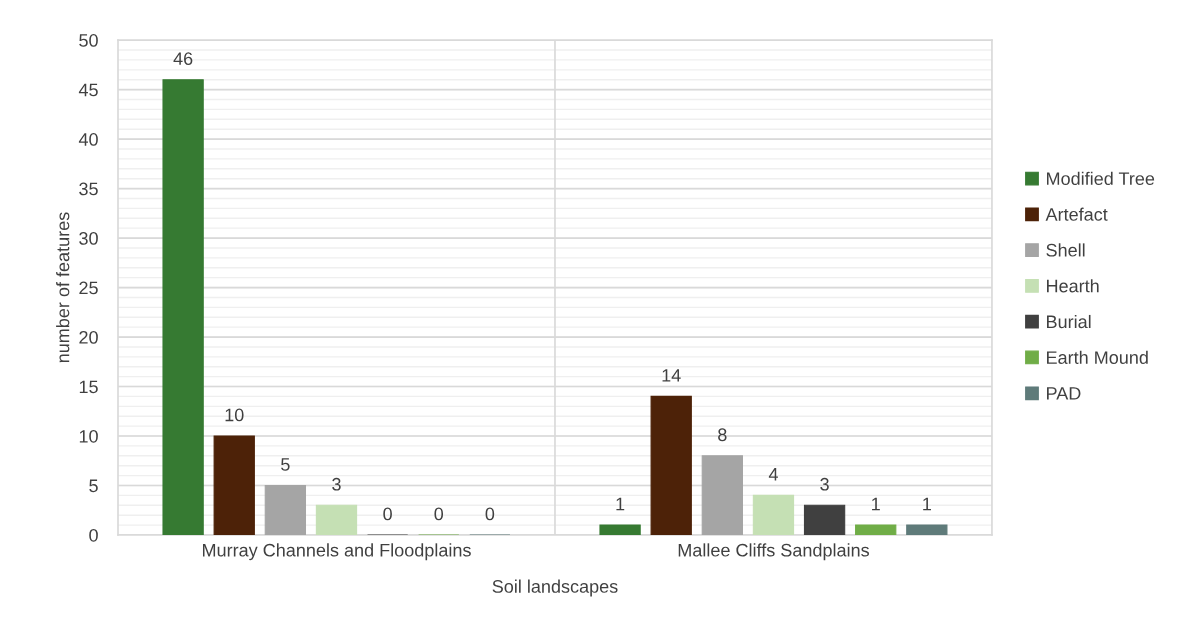 The width and height of the screenshot is (1198, 632). What do you see at coordinates (88, 189) in the screenshot?
I see `y-tick-label: 35` at bounding box center [88, 189].